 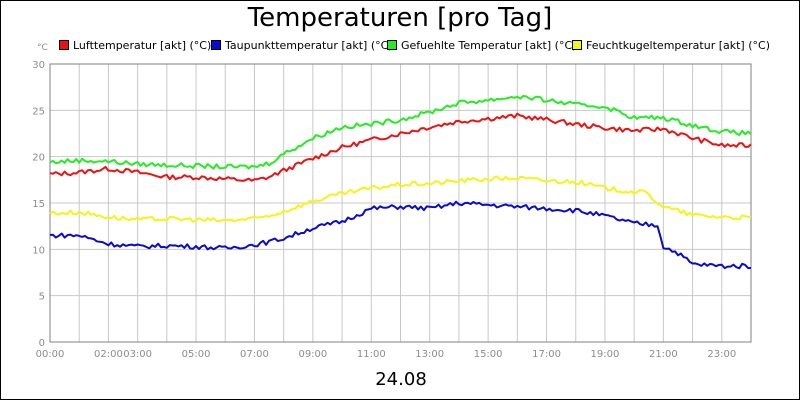 I want to click on x-tick-label: 21:00, so click(x=663, y=354).